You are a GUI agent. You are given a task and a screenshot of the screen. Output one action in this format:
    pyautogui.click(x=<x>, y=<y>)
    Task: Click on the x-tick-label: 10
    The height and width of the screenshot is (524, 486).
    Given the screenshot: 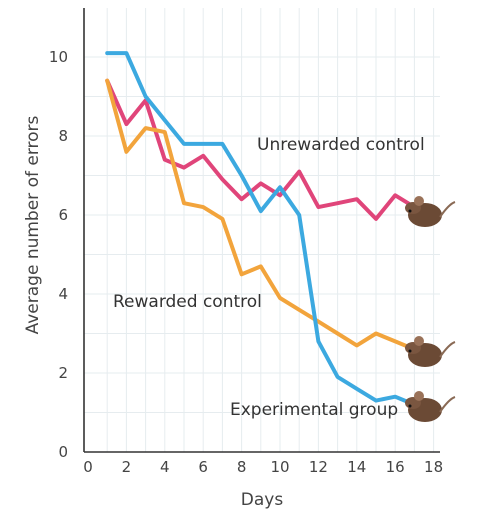 What is the action you would take?
    pyautogui.click(x=279, y=467)
    